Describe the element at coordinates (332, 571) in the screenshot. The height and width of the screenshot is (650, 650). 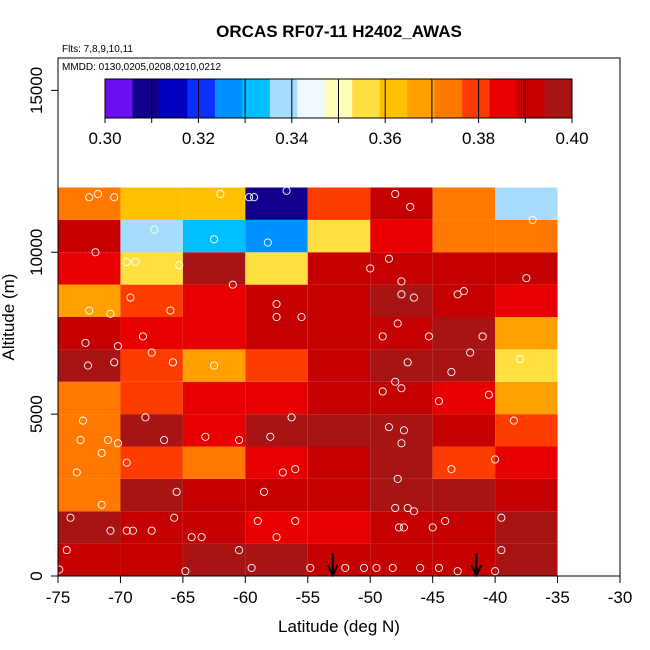
I see `arrow-head` at that location.